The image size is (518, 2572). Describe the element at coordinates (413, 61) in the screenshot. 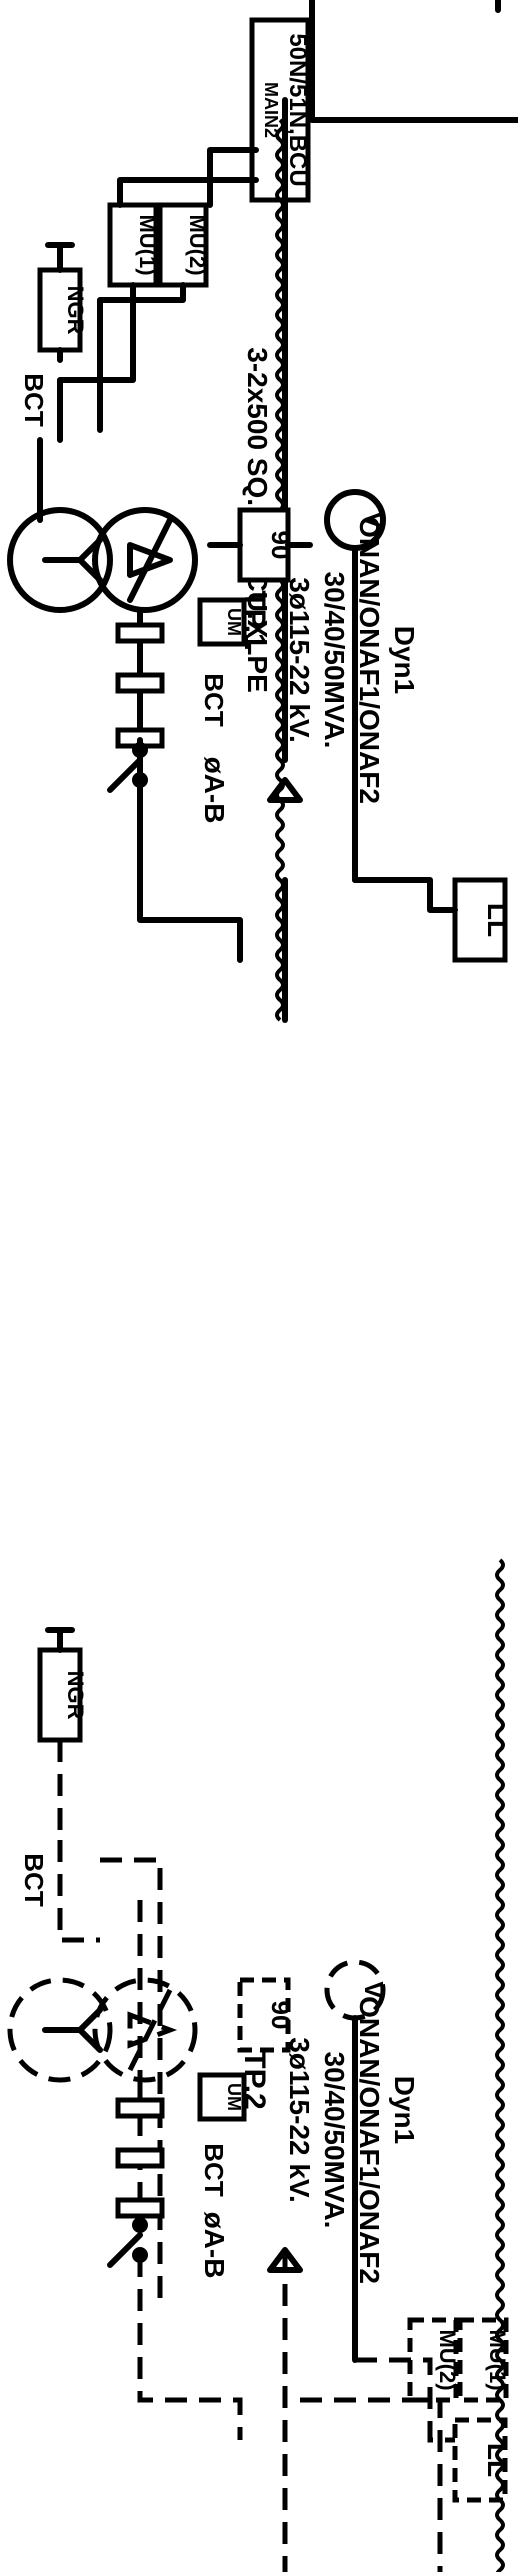

I see `top-frame` at that location.